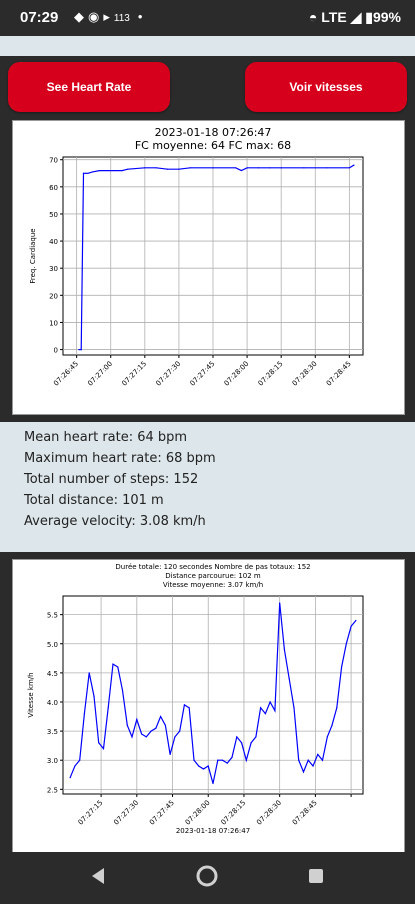 This screenshot has width=415, height=904. Describe the element at coordinates (313, 17) in the screenshot. I see `hotspot-icon: ◓` at that location.